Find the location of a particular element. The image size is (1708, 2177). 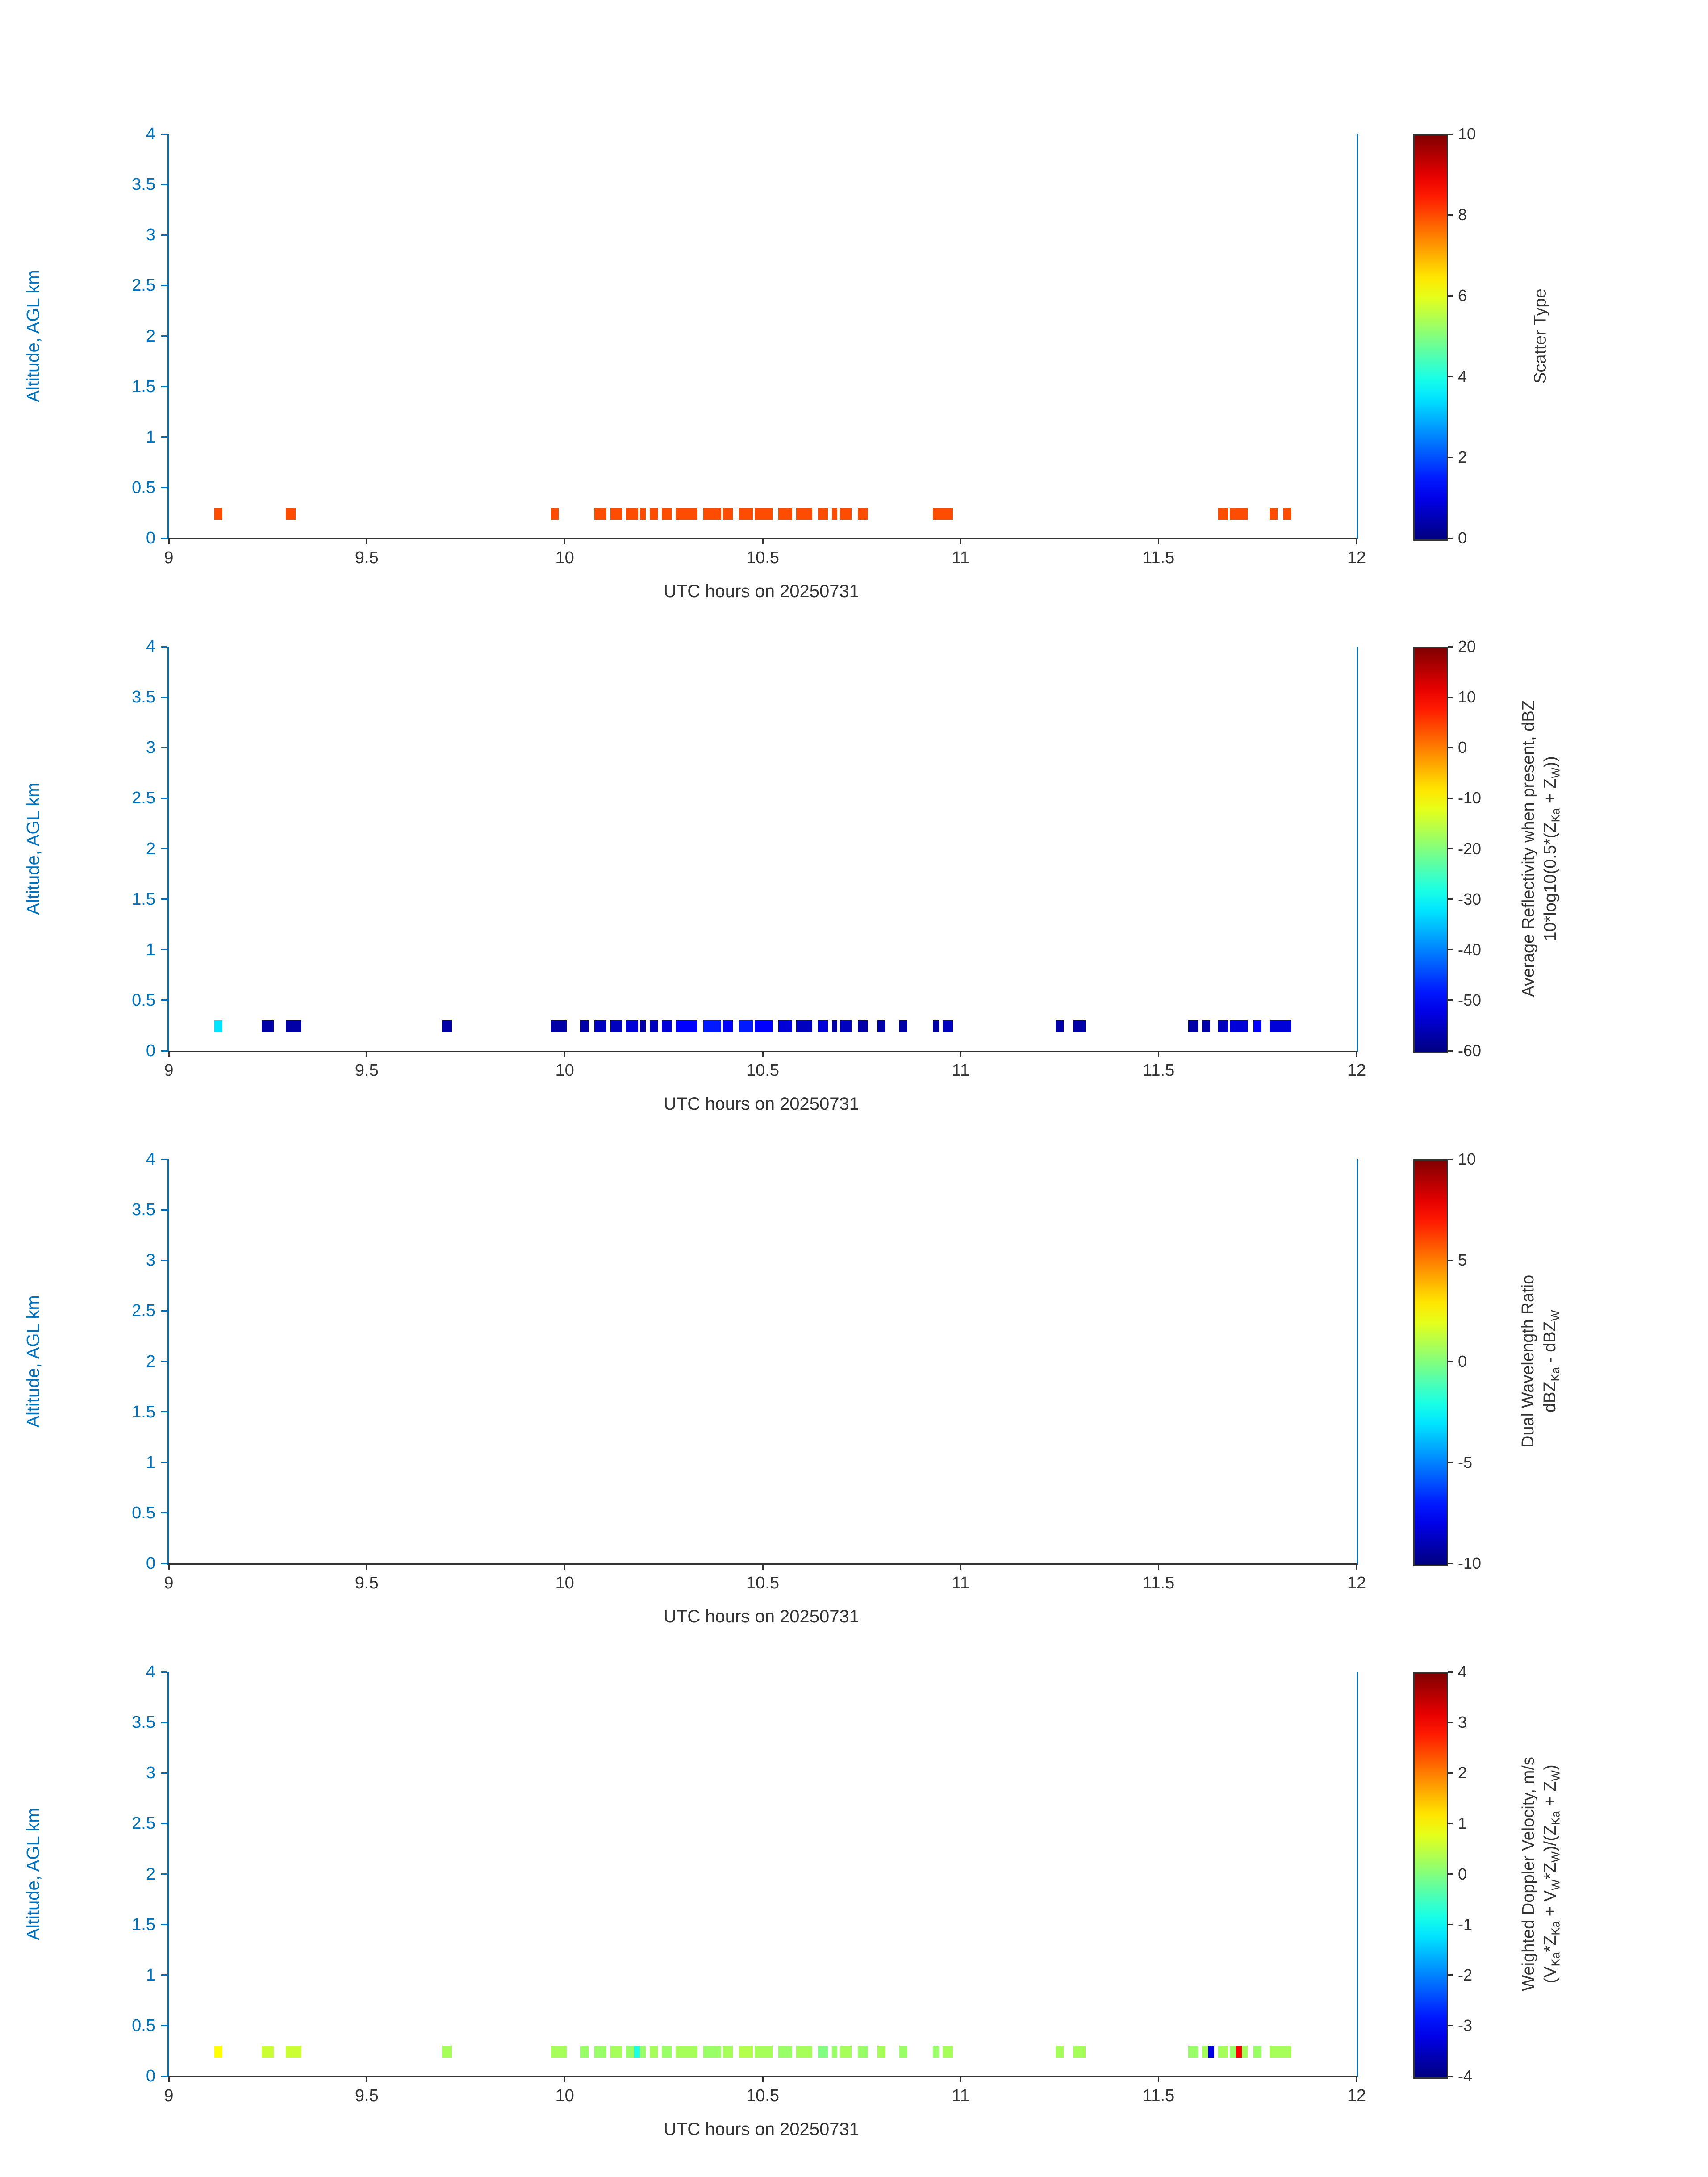

colorbar-title-text: Scatter Type is located at coordinates (1540, 336).